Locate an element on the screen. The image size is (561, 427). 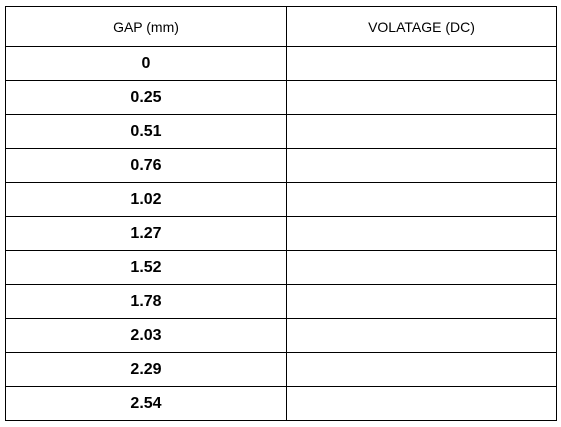
table-row: 0.25 is located at coordinates (281, 97).